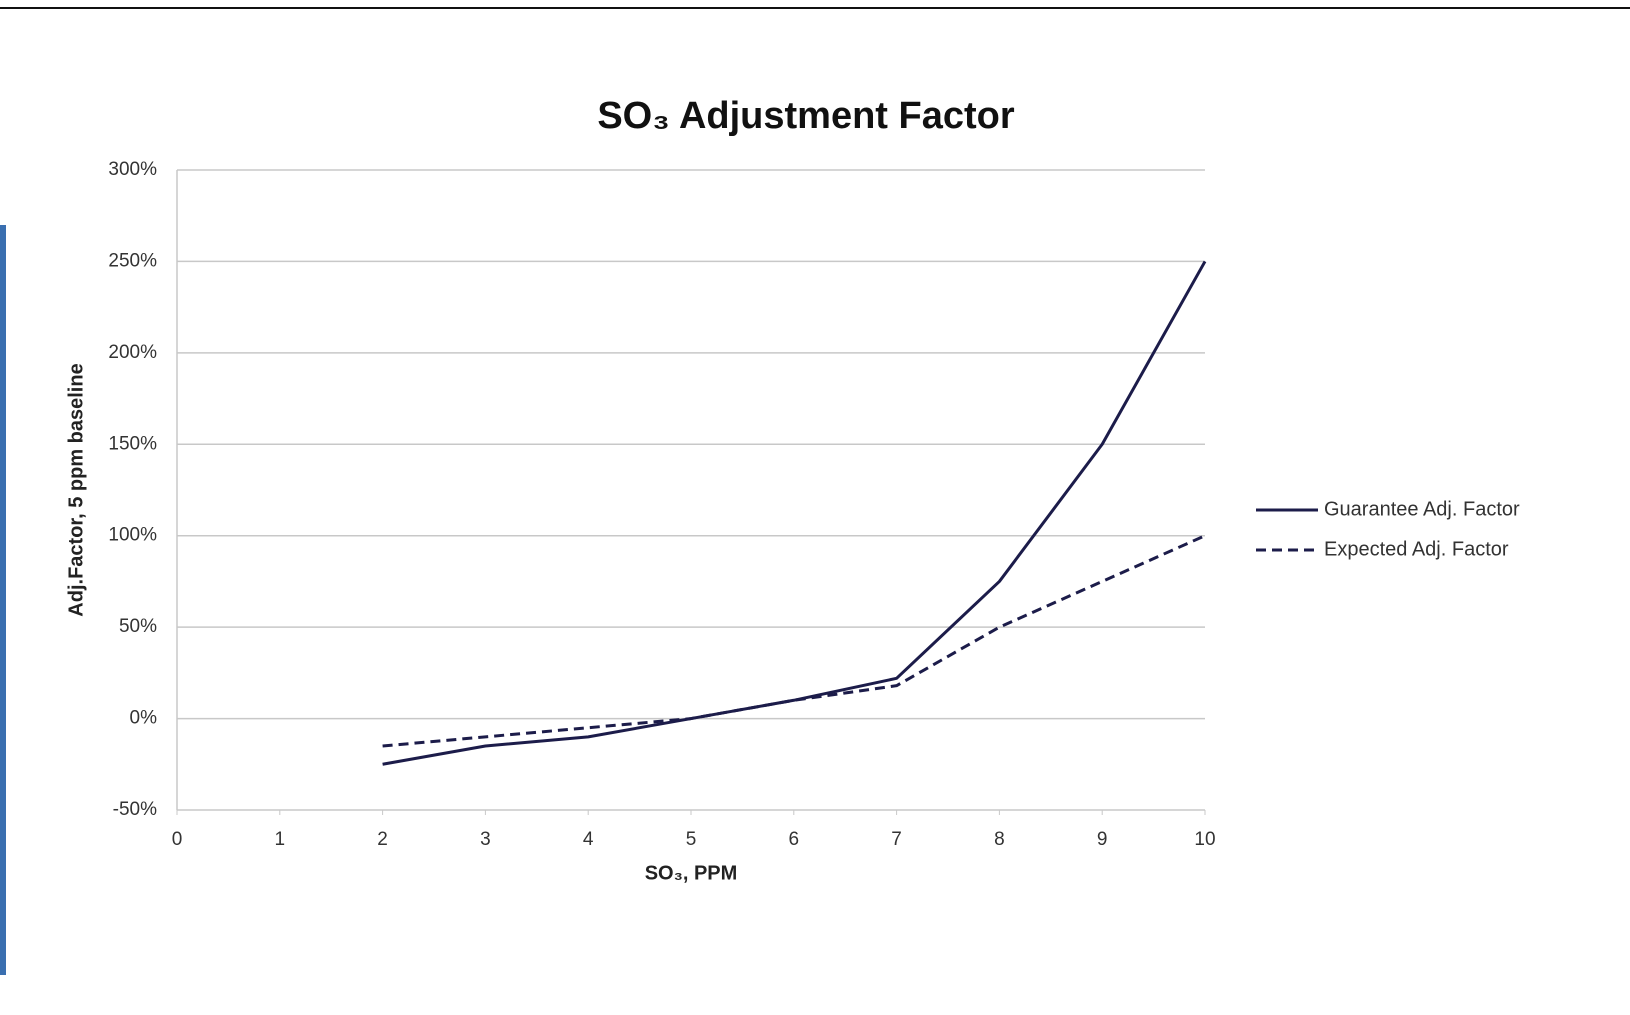  I want to click on x-tick-label: 6, so click(794, 839).